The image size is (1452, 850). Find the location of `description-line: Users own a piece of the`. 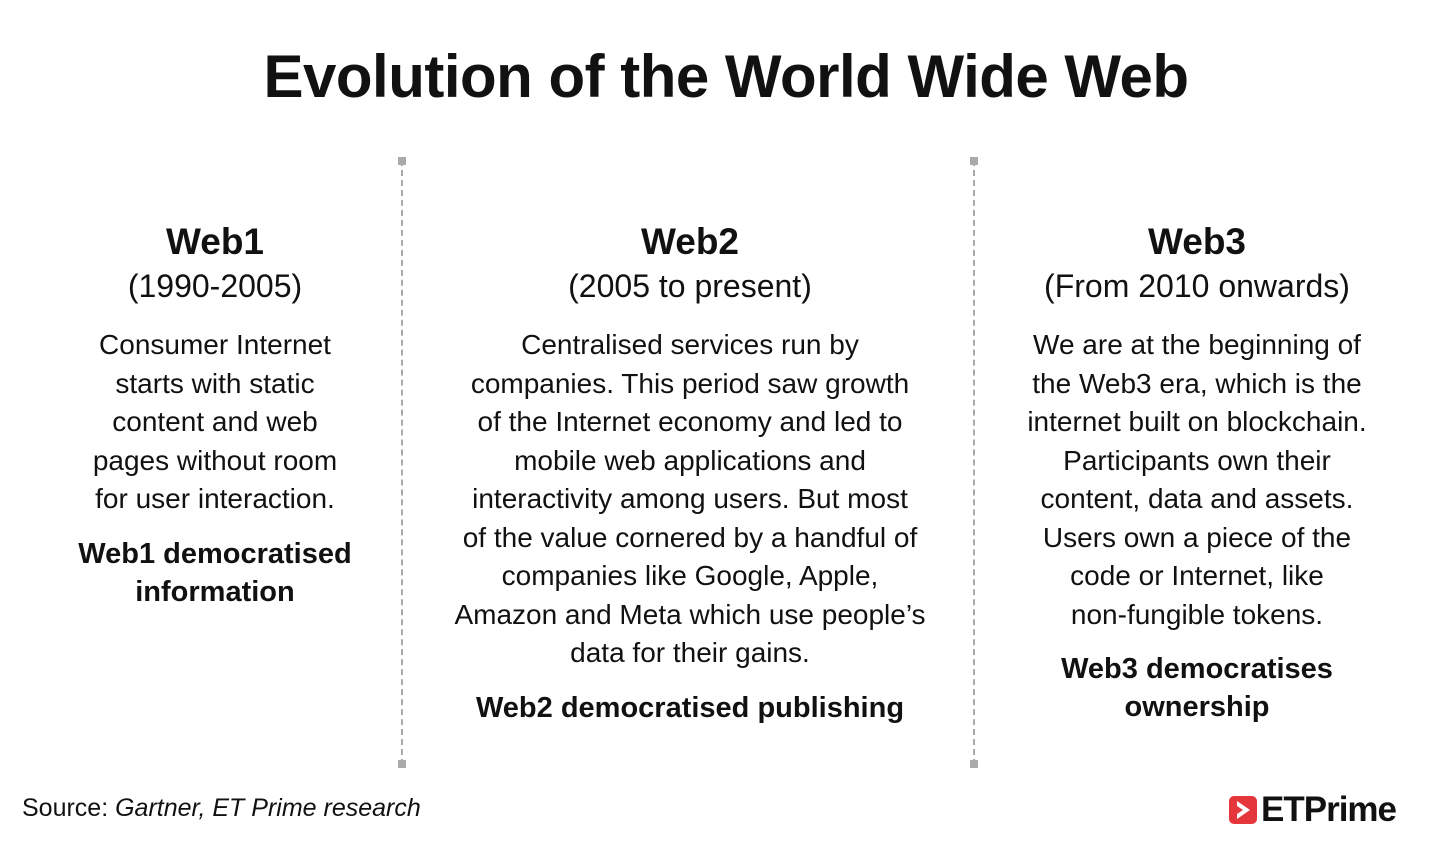

description-line: Users own a piece of the is located at coordinates (1197, 537).